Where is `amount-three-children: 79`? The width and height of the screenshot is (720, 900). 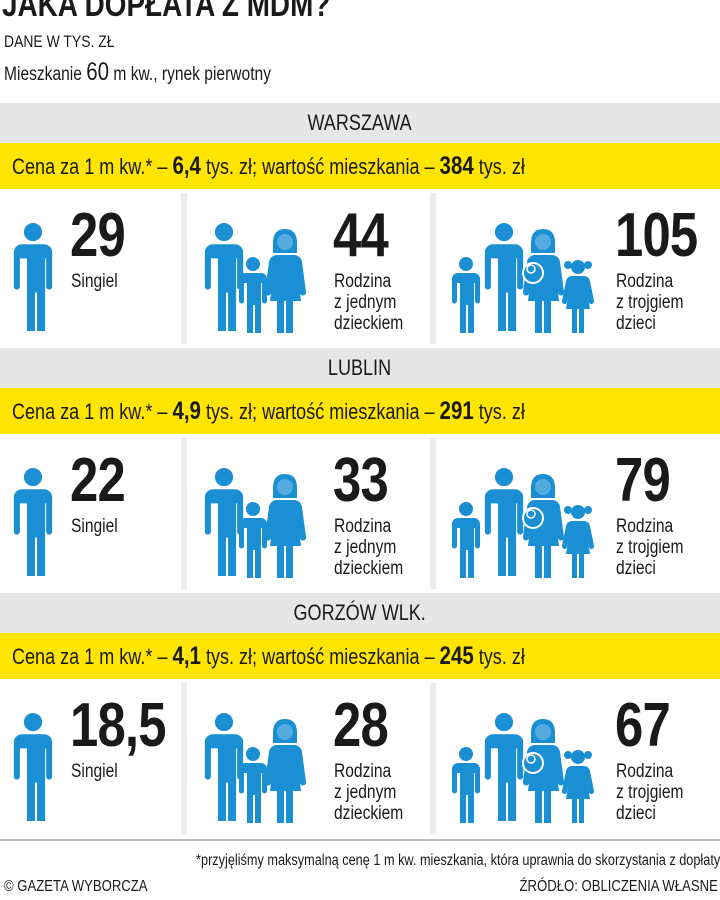 amount-three-children: 79 is located at coordinates (643, 480).